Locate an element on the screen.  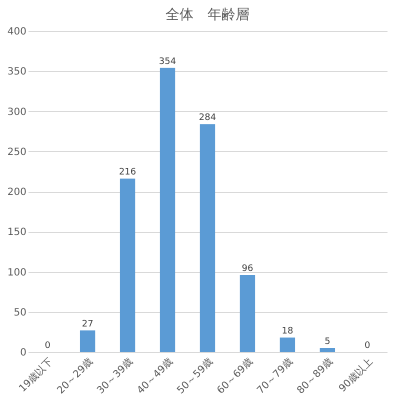
x-tick-label: 60～69歳 is located at coordinates (235, 376).